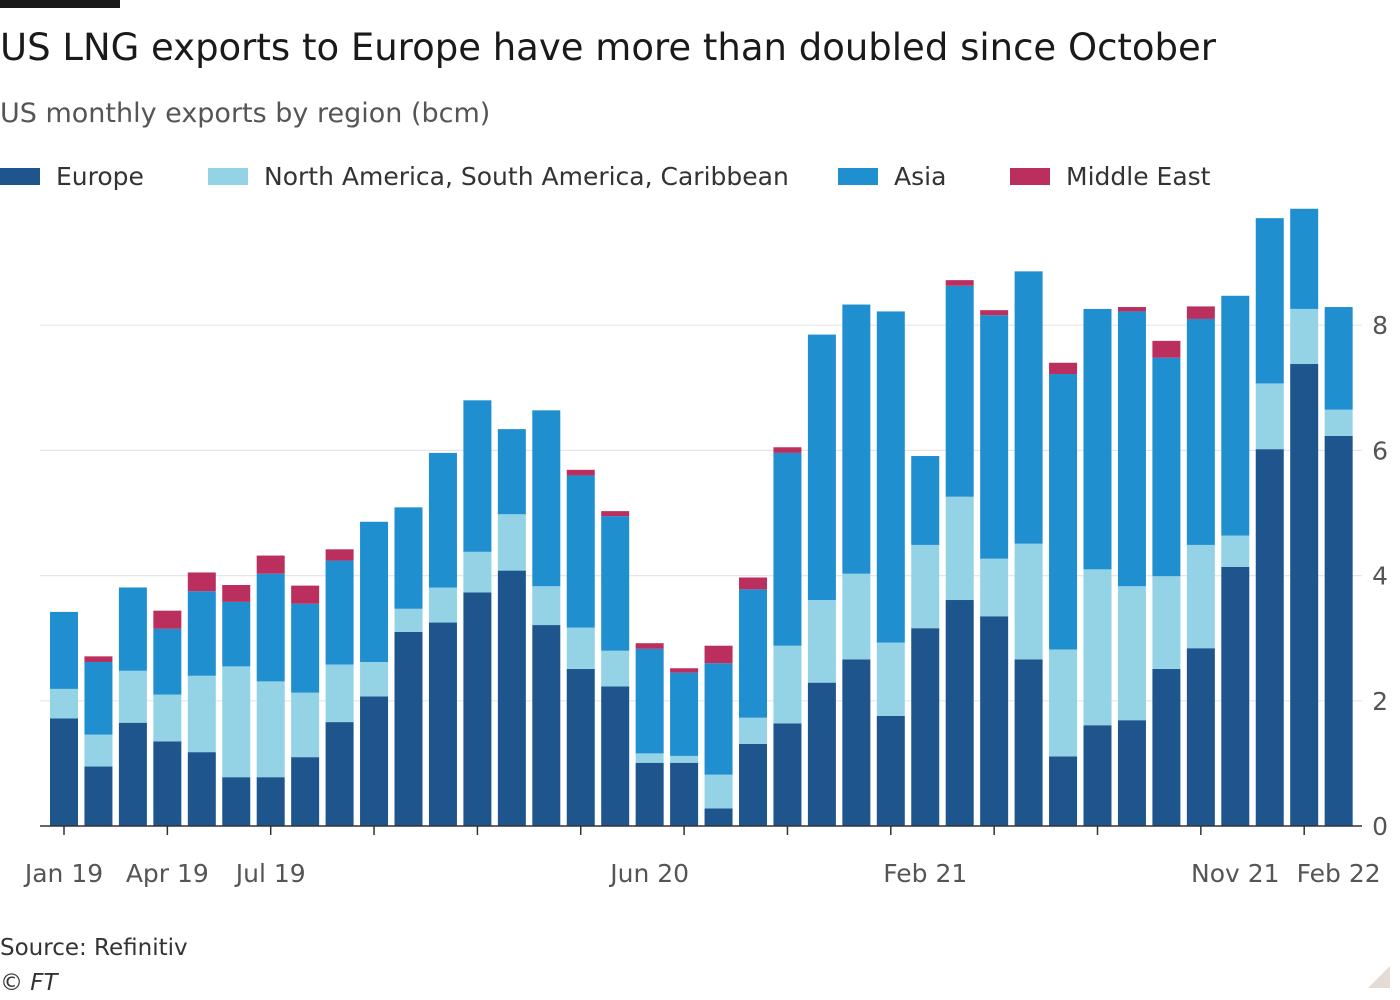 The image size is (1400, 1000). What do you see at coordinates (1030, 176) in the screenshot?
I see `legend-swatch-middle-east` at bounding box center [1030, 176].